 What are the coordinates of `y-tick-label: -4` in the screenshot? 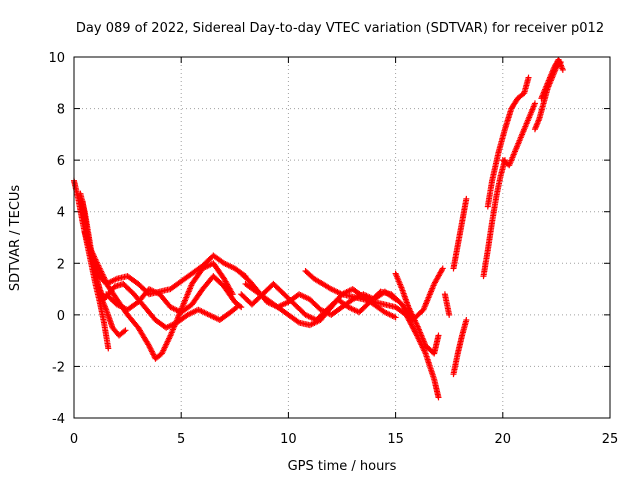 It's located at (58, 419).